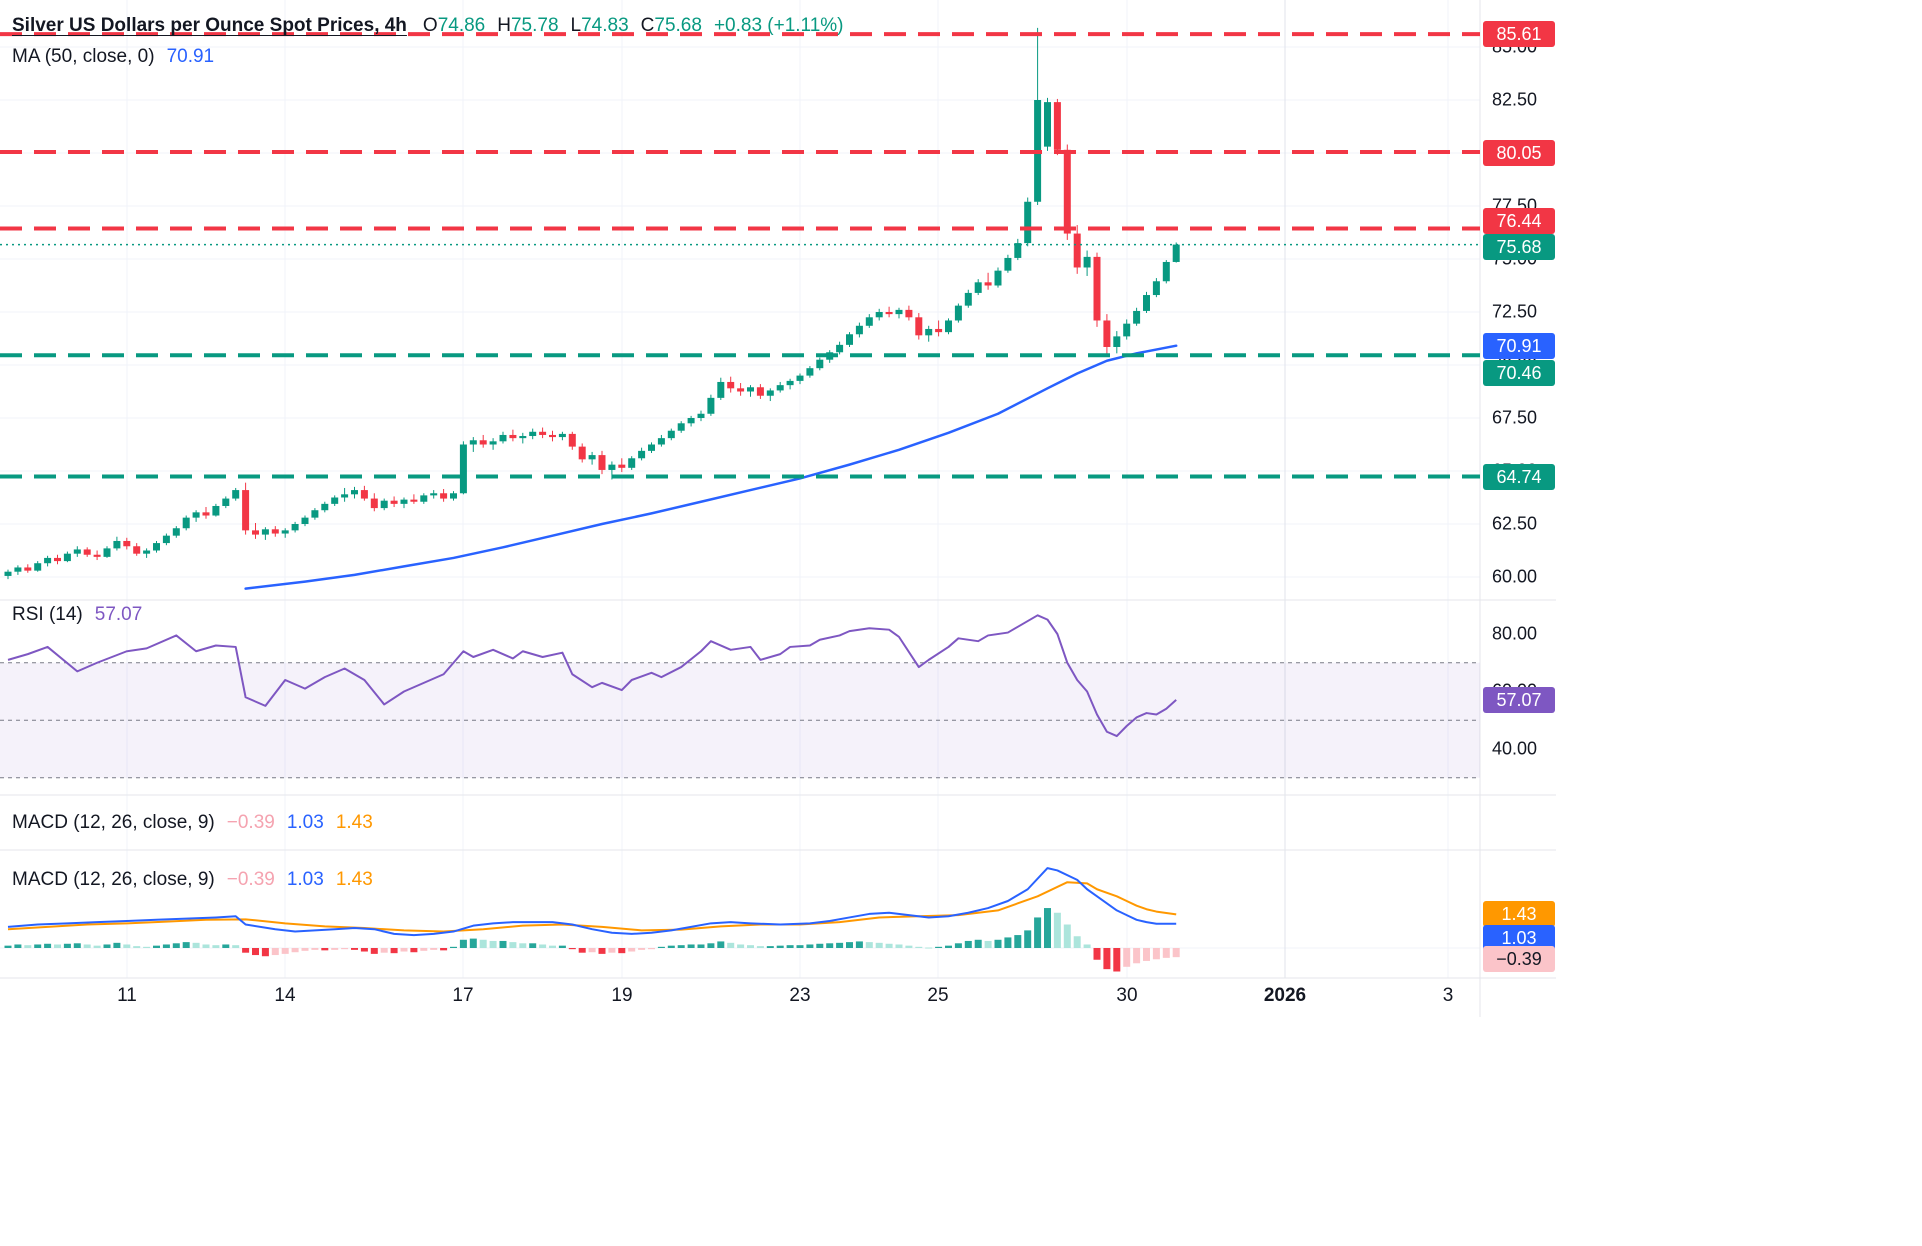 This screenshot has width=1922, height=1246. I want to click on ohlc-open-key: O, so click(430, 25).